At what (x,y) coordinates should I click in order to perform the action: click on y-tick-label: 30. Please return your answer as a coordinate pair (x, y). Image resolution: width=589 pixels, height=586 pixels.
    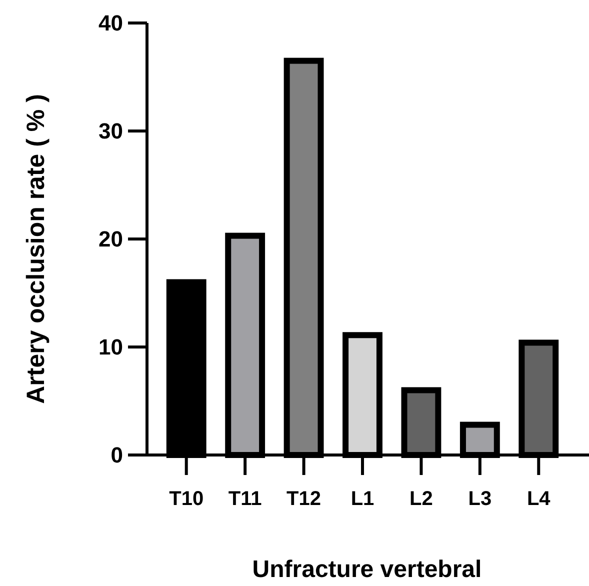
    Looking at the image, I should click on (110, 131).